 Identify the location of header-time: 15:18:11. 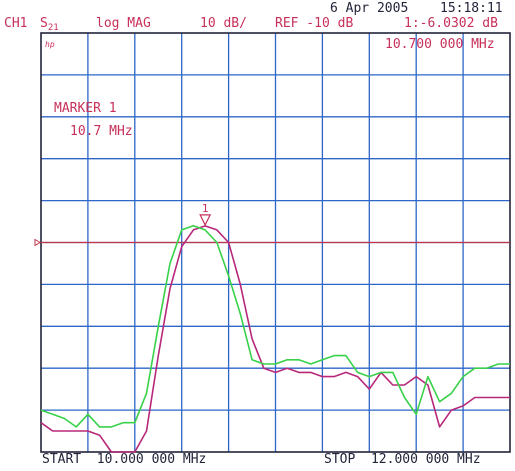
(471, 8).